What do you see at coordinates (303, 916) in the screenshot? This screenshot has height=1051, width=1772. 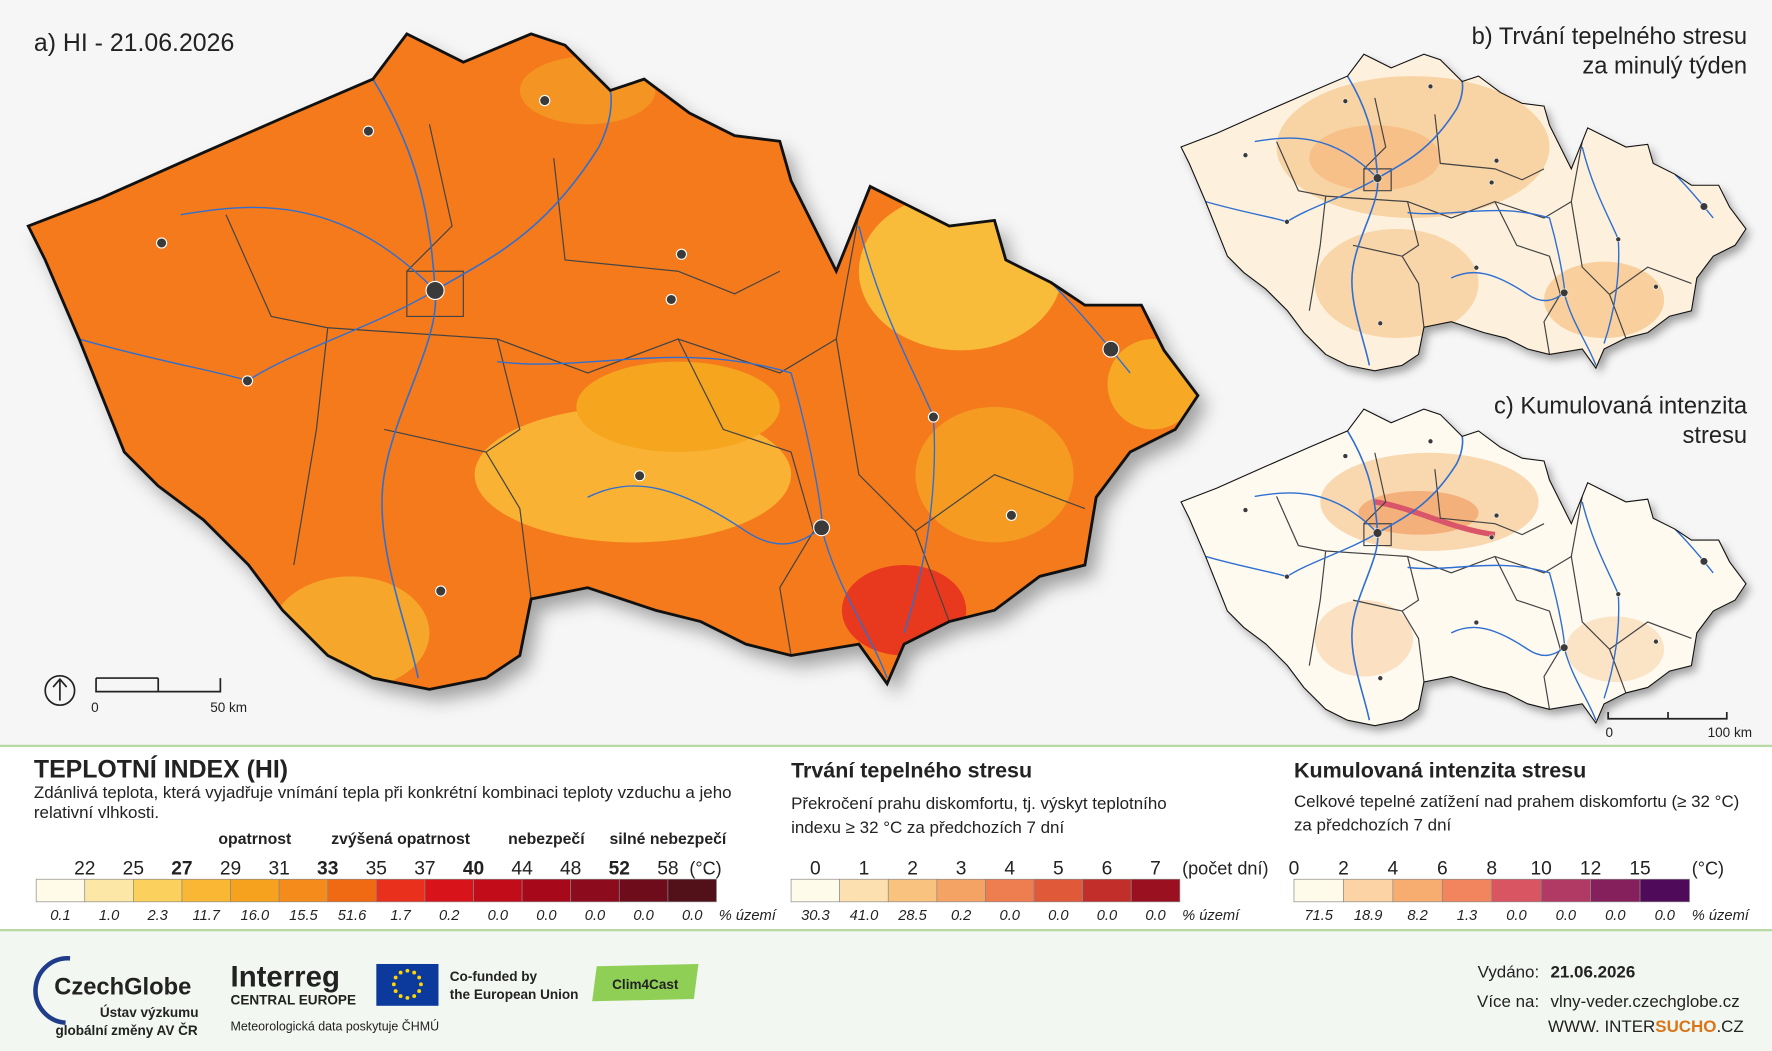 I see `legend-share: 15.5` at bounding box center [303, 916].